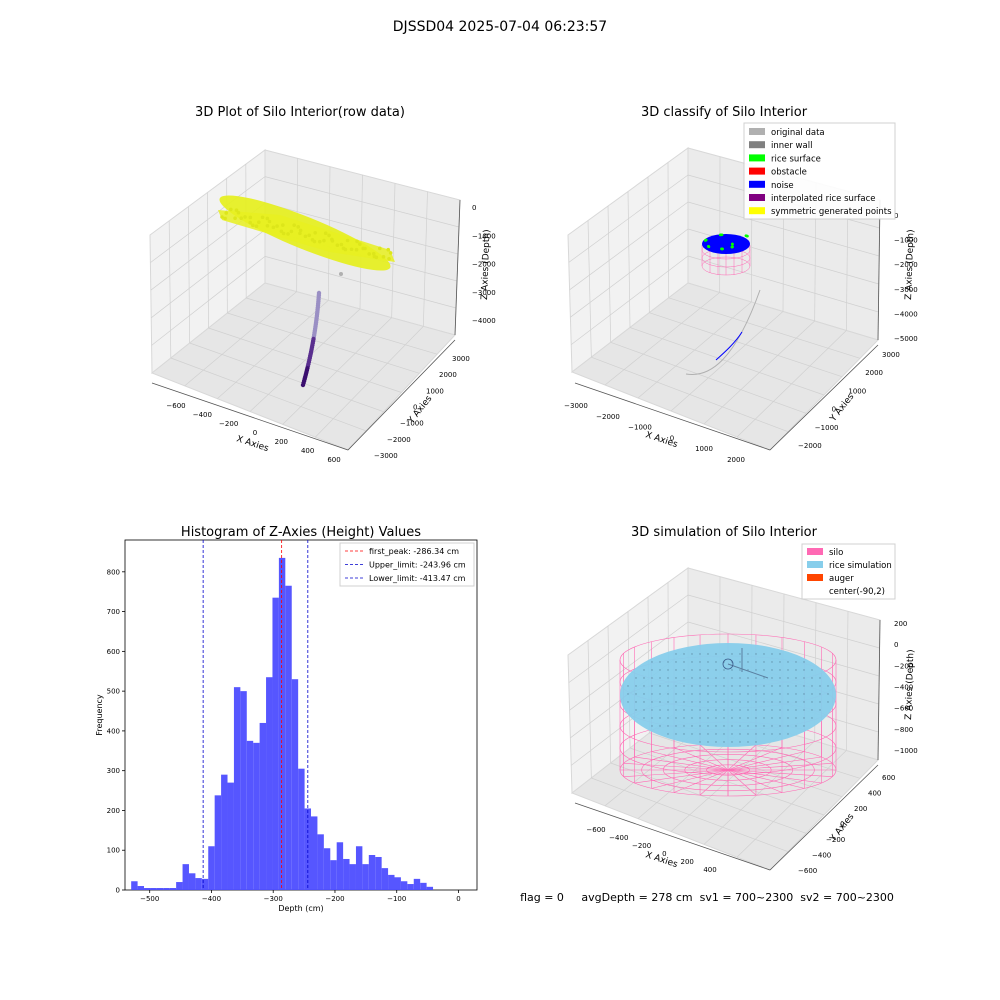 The width and height of the screenshot is (1000, 1000). Describe the element at coordinates (412, 424) in the screenshot. I see `panel1-y-tick-label: −1000` at that location.